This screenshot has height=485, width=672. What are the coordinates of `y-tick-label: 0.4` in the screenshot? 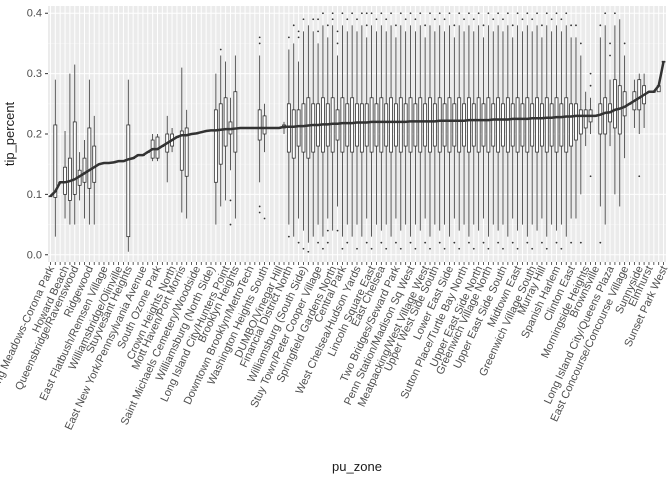 It's located at (34, 14).